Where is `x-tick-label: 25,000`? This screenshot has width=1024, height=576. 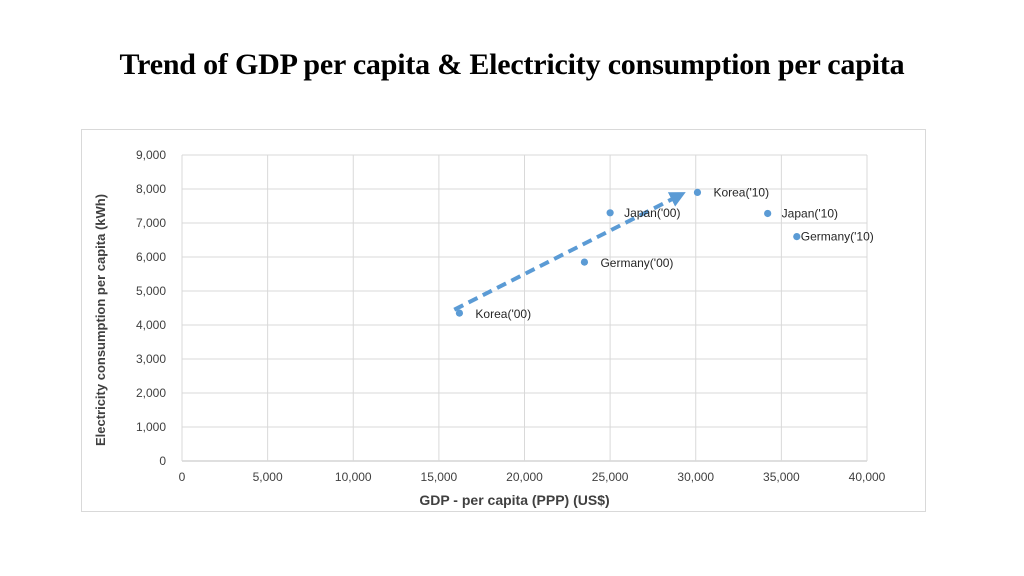 x-tick-label: 25,000 is located at coordinates (610, 477).